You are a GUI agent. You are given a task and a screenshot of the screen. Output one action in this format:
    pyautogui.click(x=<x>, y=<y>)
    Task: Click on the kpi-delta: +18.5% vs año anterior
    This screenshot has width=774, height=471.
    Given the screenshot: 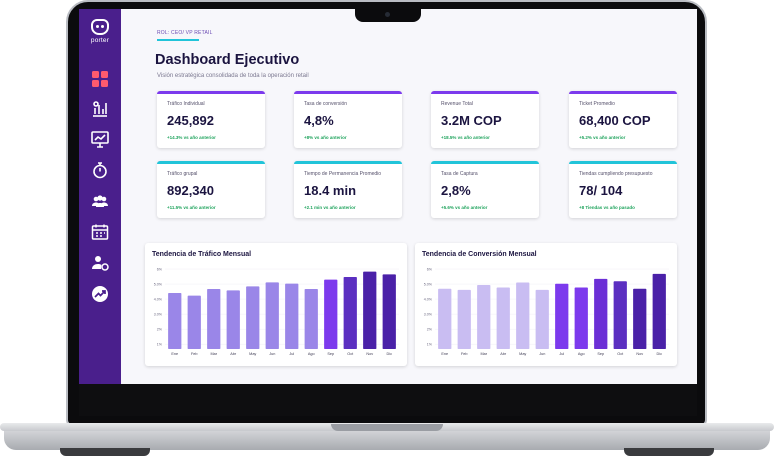 What is the action you would take?
    pyautogui.click(x=465, y=137)
    